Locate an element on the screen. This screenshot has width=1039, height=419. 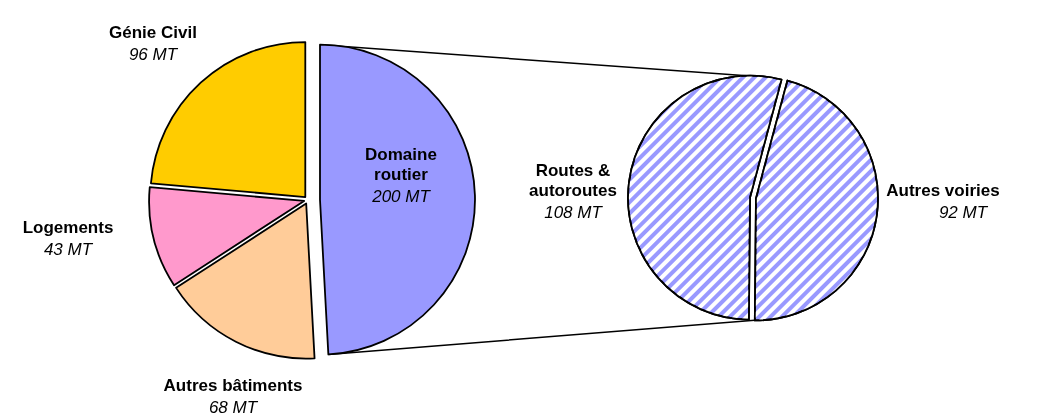
data-label: 200 MT is located at coordinates (401, 196).